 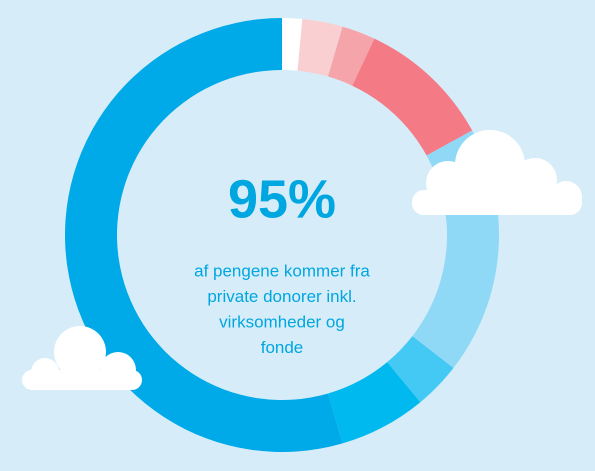 I want to click on center-value: 95%, so click(x=282, y=199).